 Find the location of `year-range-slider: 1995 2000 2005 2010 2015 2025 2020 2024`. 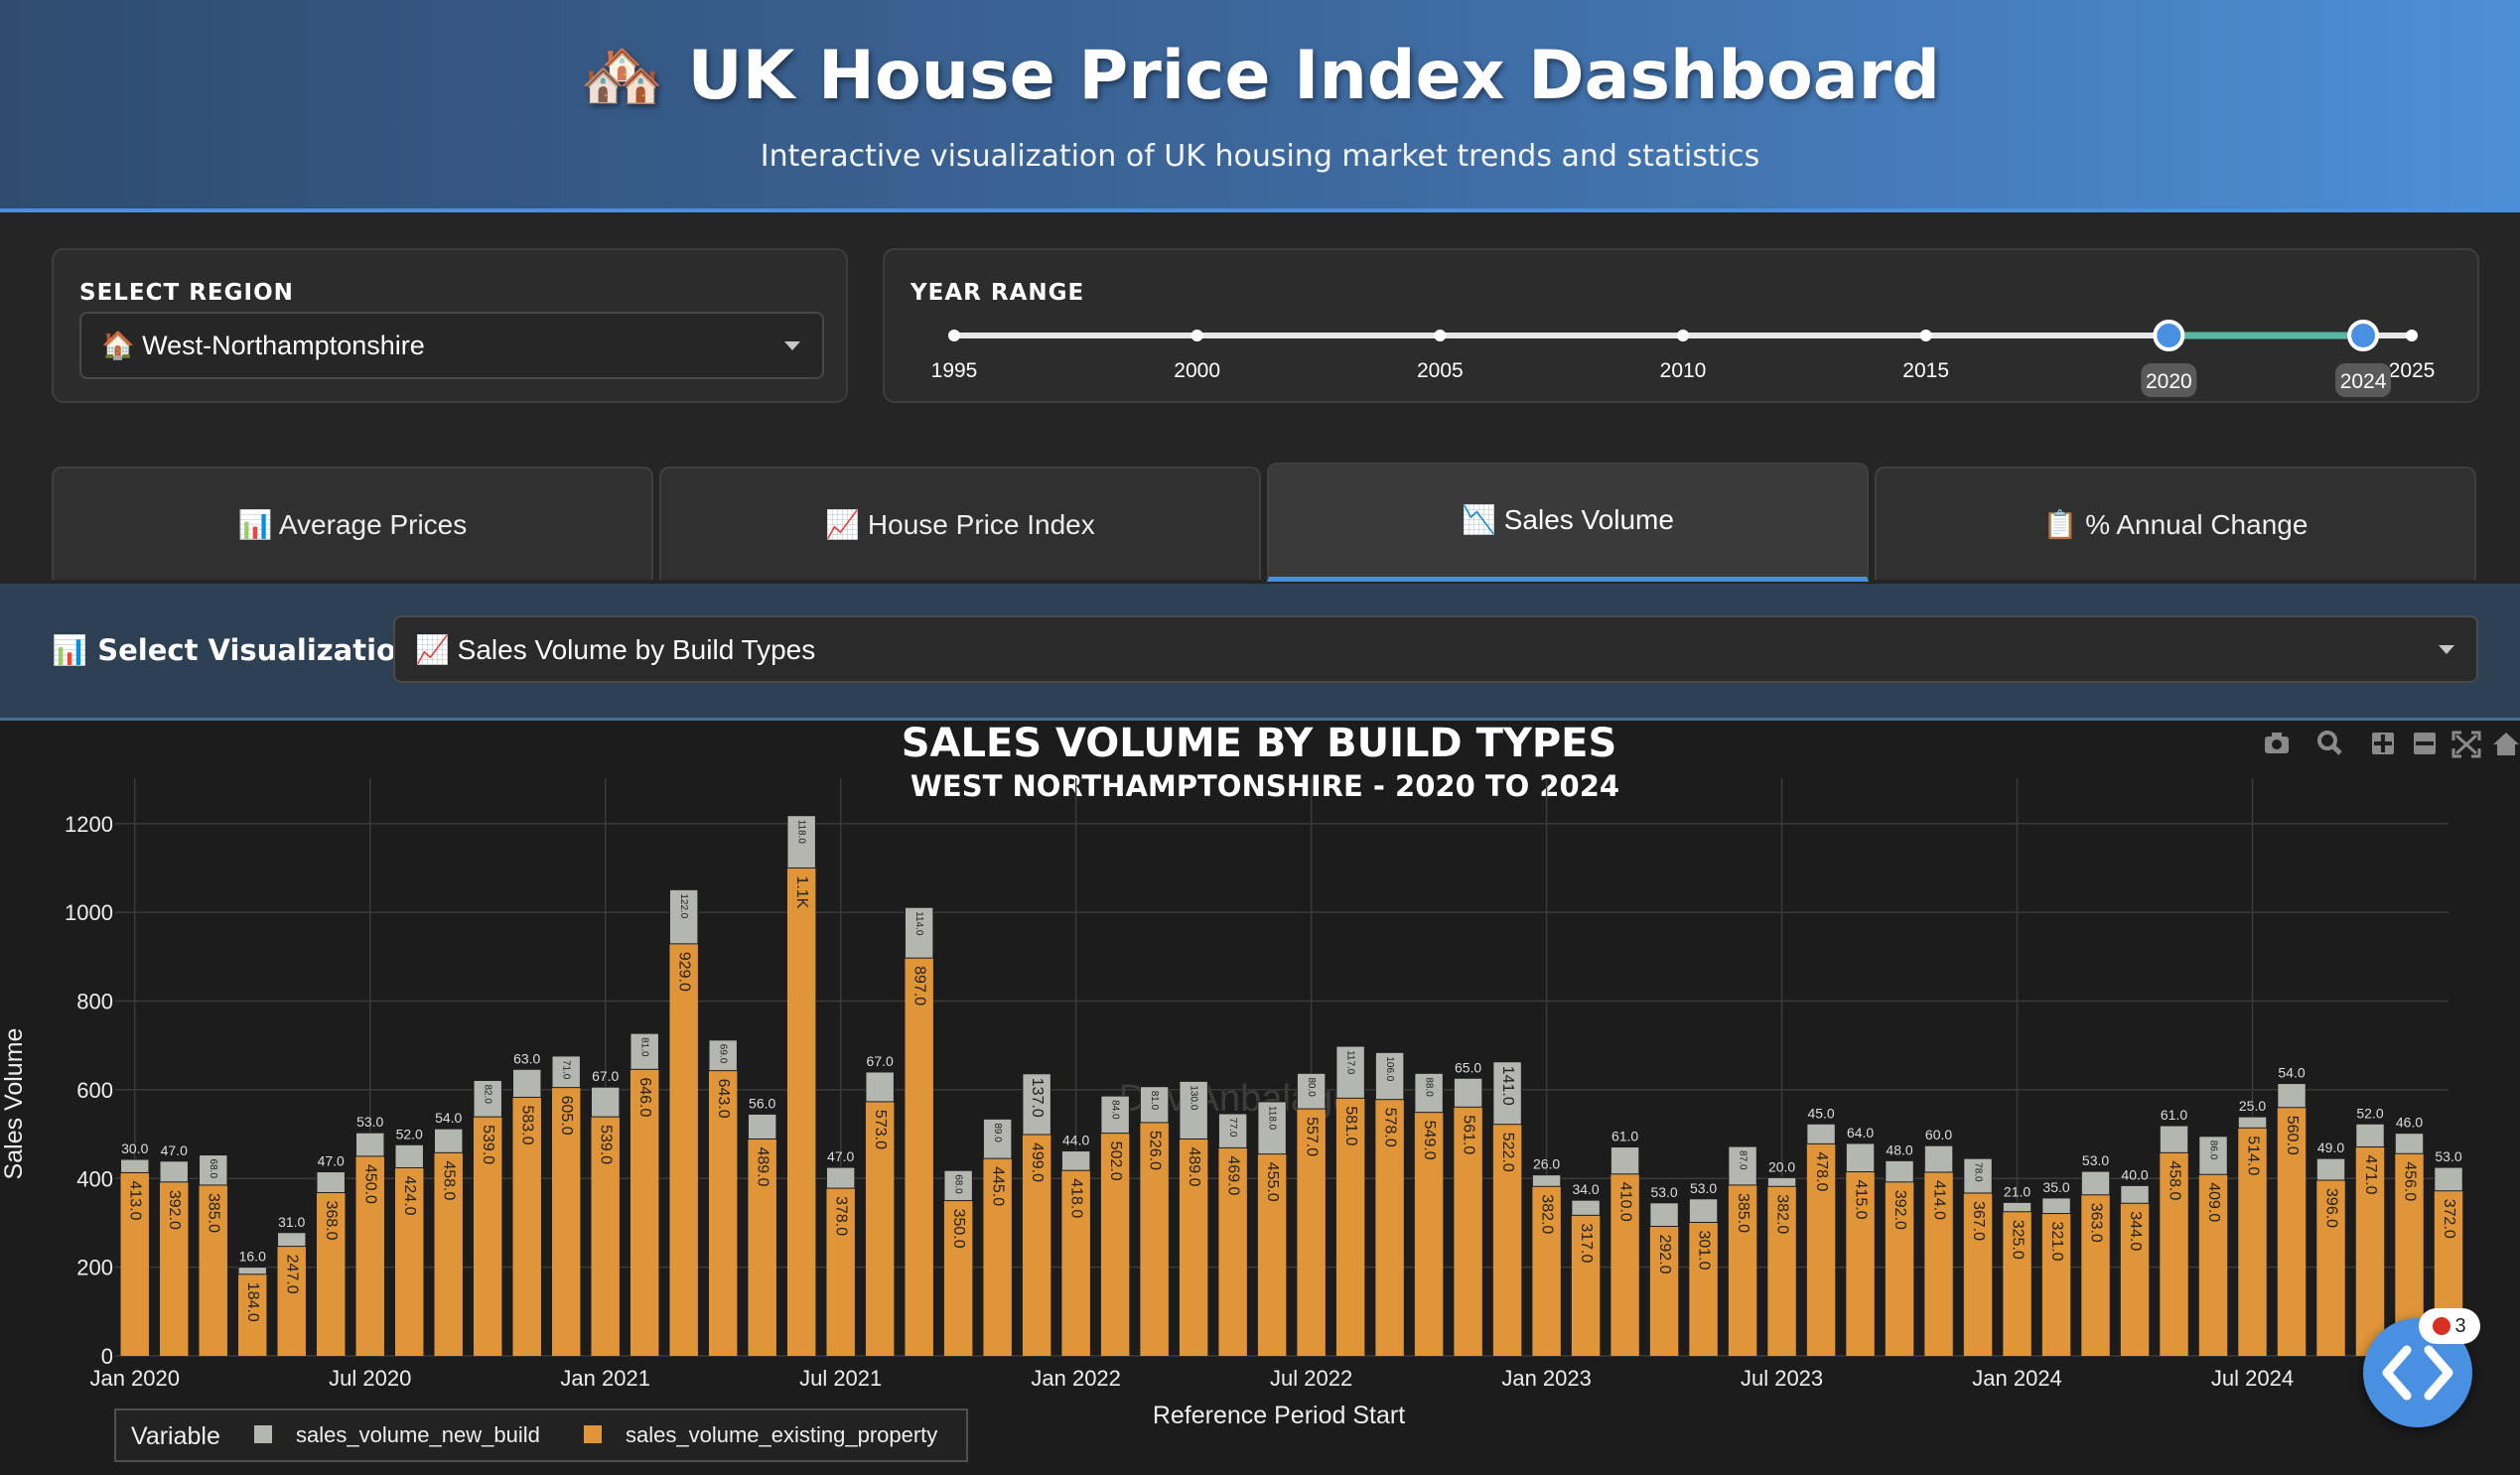

year-range-slider: 1995 2000 2005 2010 2015 2025 2020 2024 is located at coordinates (1683, 328).